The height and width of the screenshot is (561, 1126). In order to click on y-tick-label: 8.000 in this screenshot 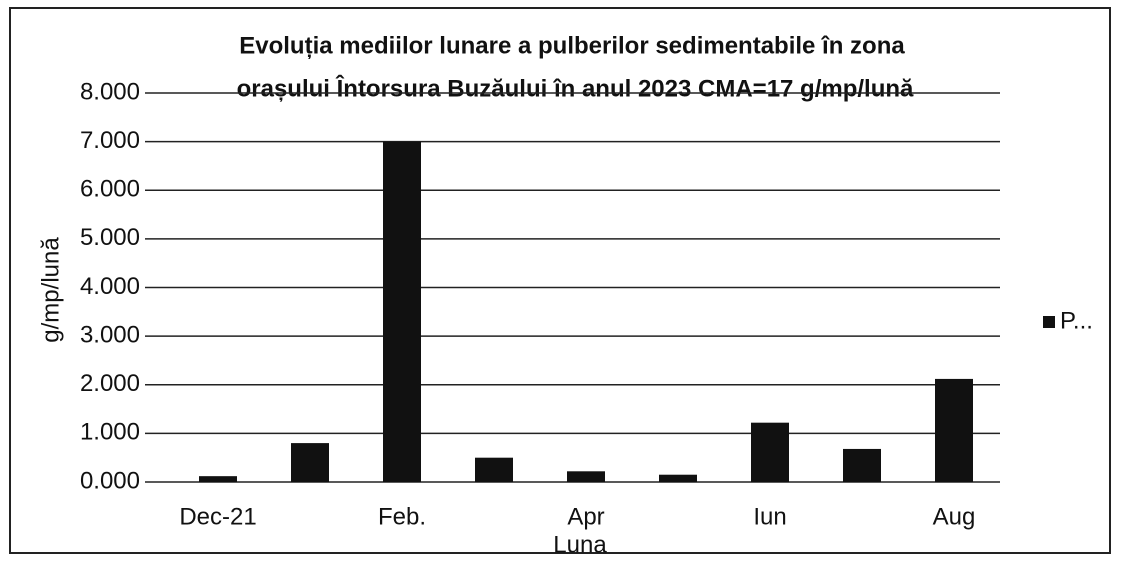, I will do `click(110, 91)`.